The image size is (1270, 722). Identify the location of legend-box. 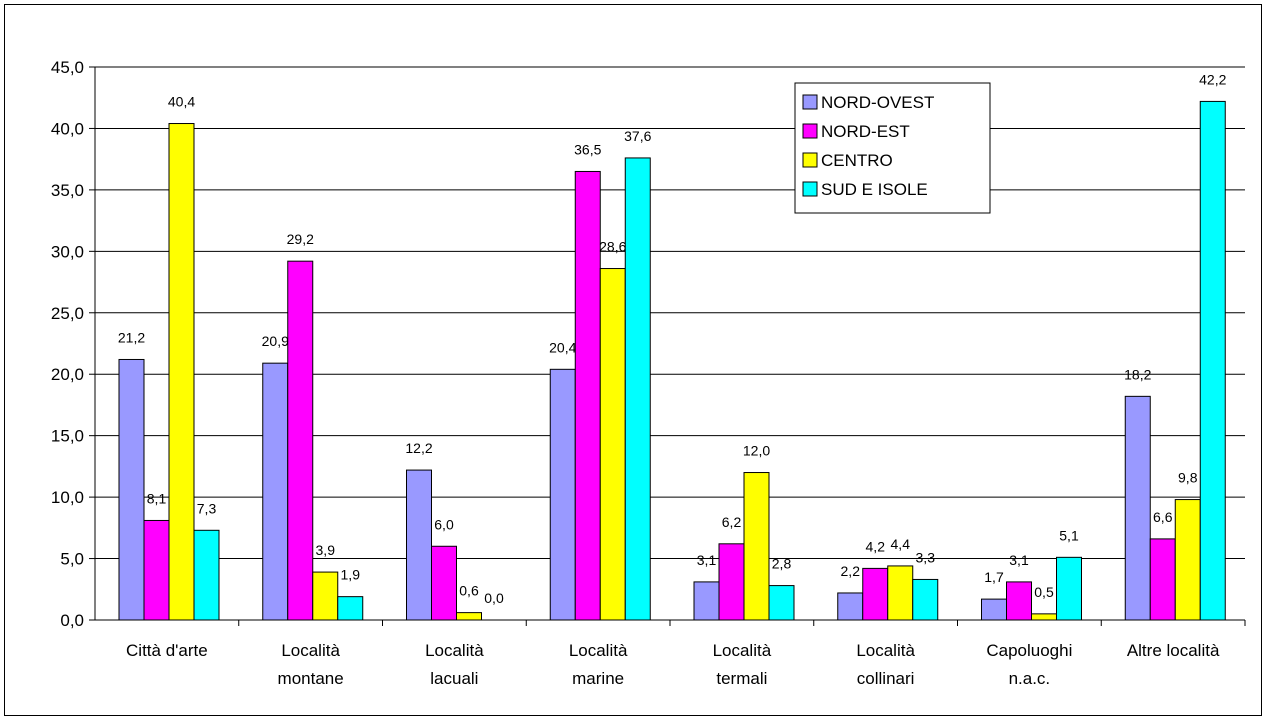
(892, 148).